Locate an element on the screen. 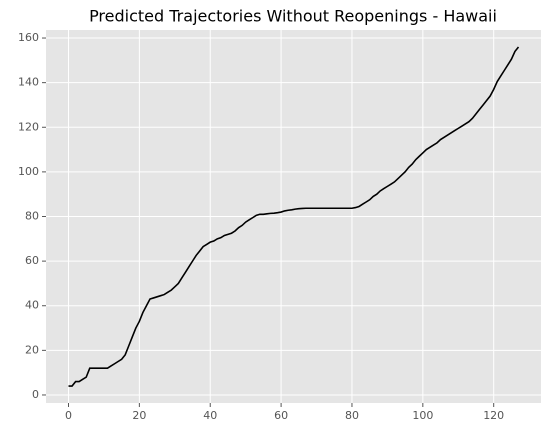 Image resolution: width=560 pixels, height=436 pixels. y-tick-label: 60 is located at coordinates (32, 260).